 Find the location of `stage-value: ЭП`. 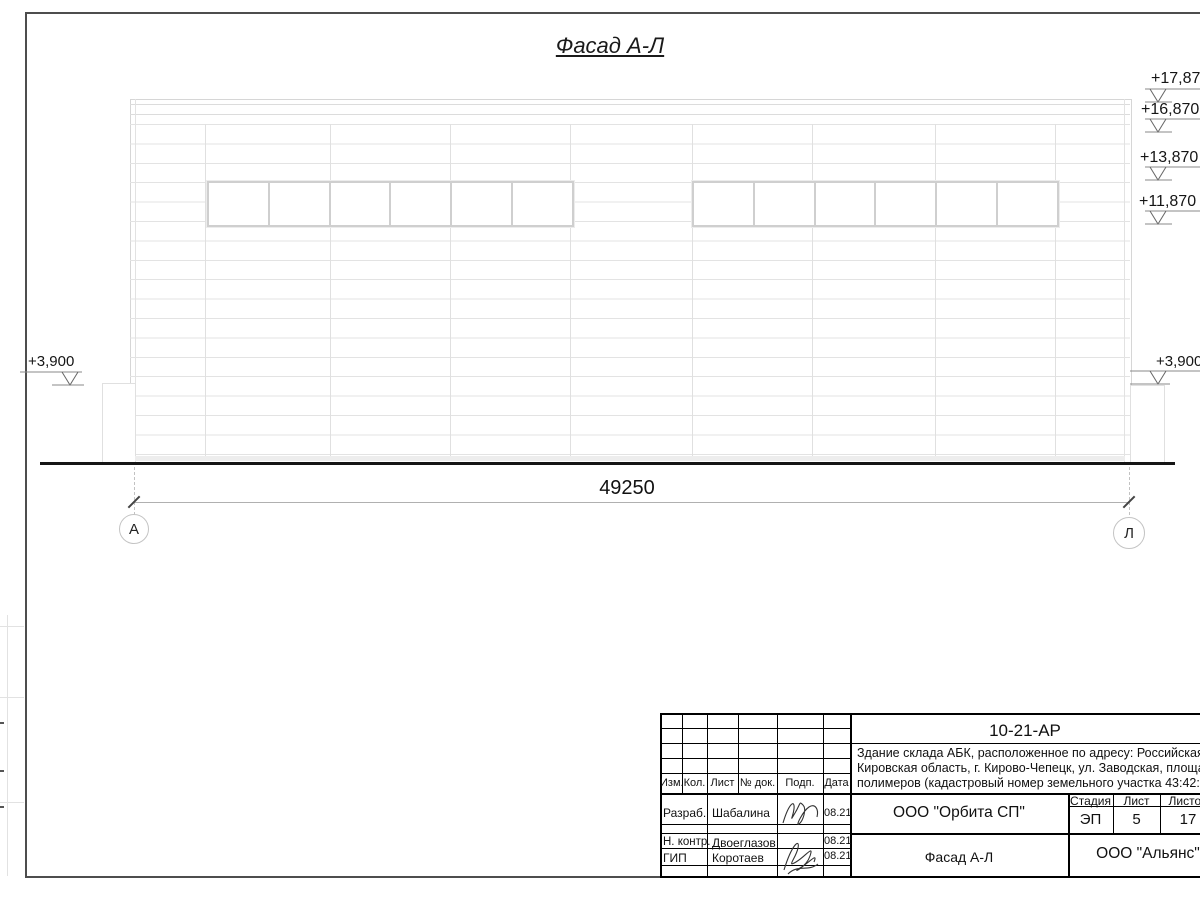

stage-value: ЭП is located at coordinates (1090, 819).